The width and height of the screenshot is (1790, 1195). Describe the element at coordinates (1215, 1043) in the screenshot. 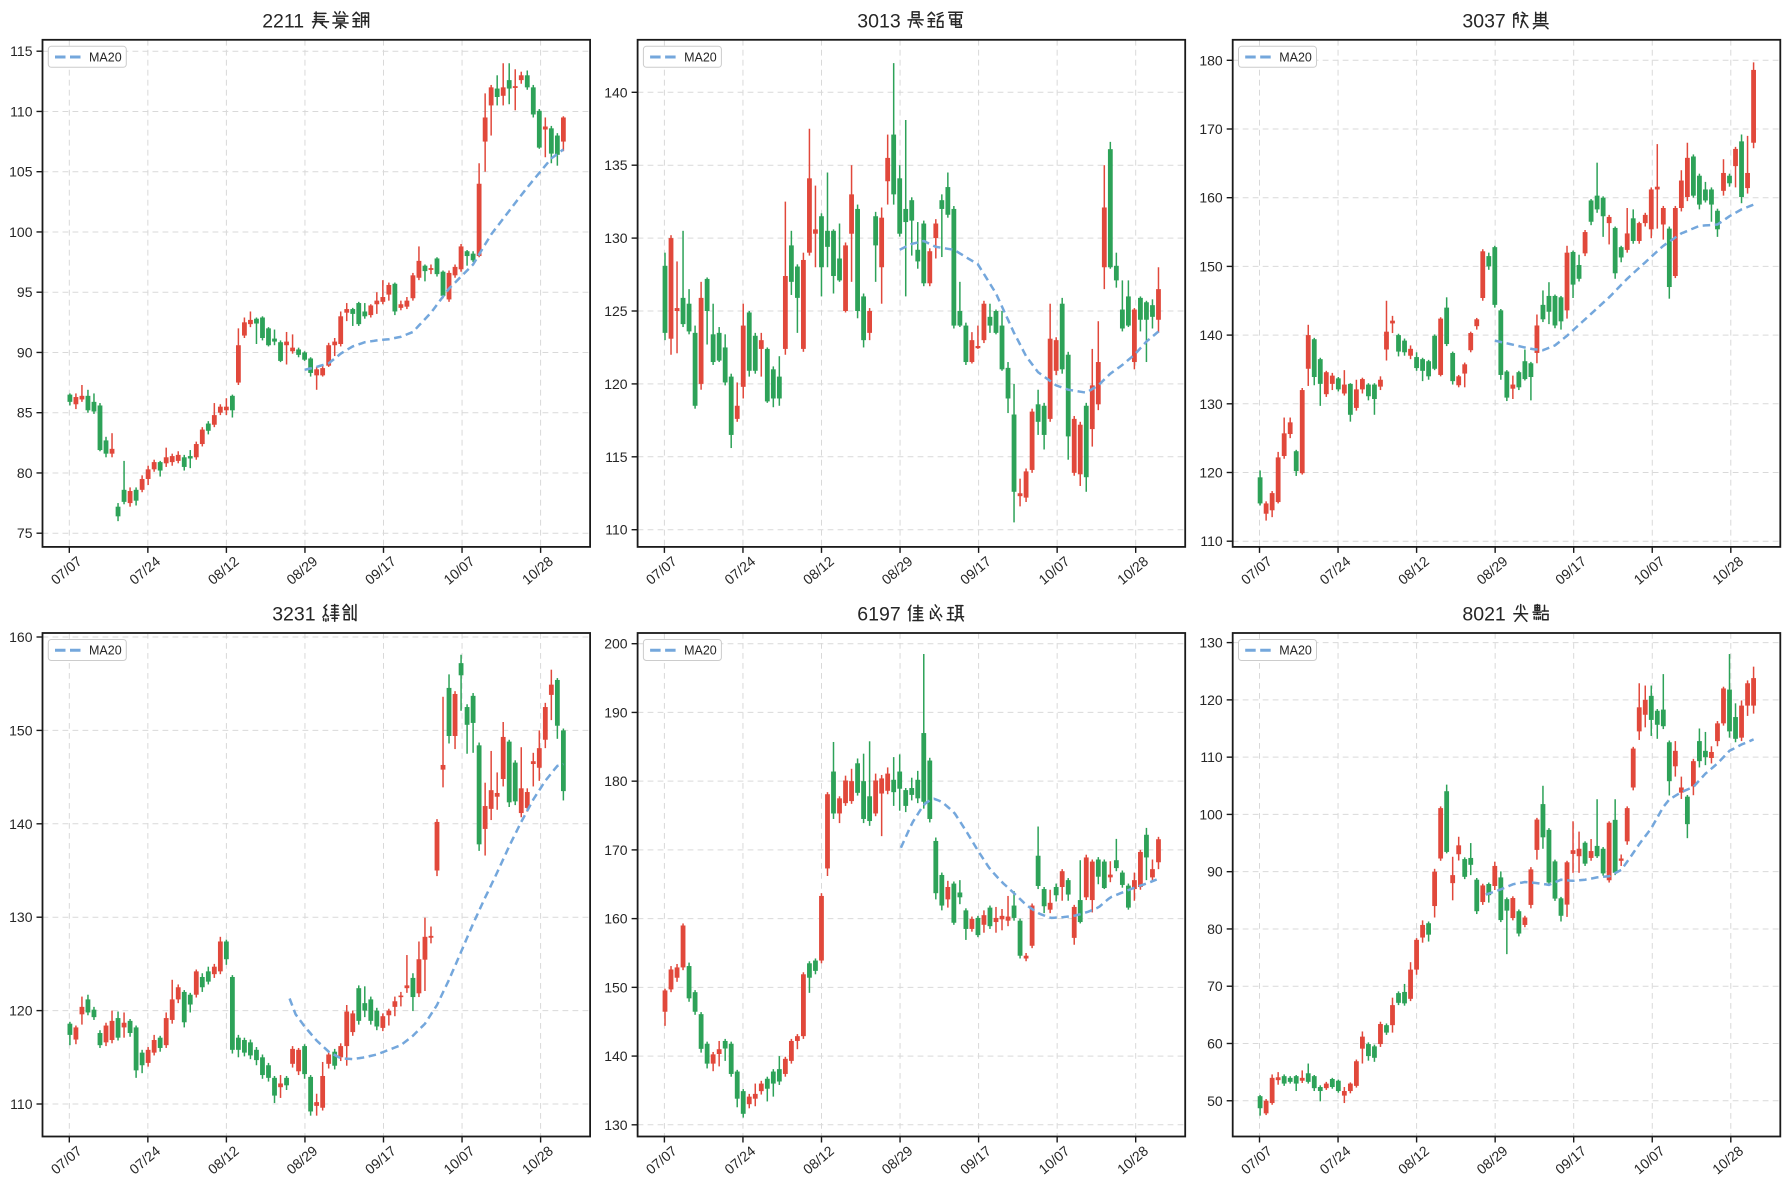

I see `svg-text: 60` at that location.